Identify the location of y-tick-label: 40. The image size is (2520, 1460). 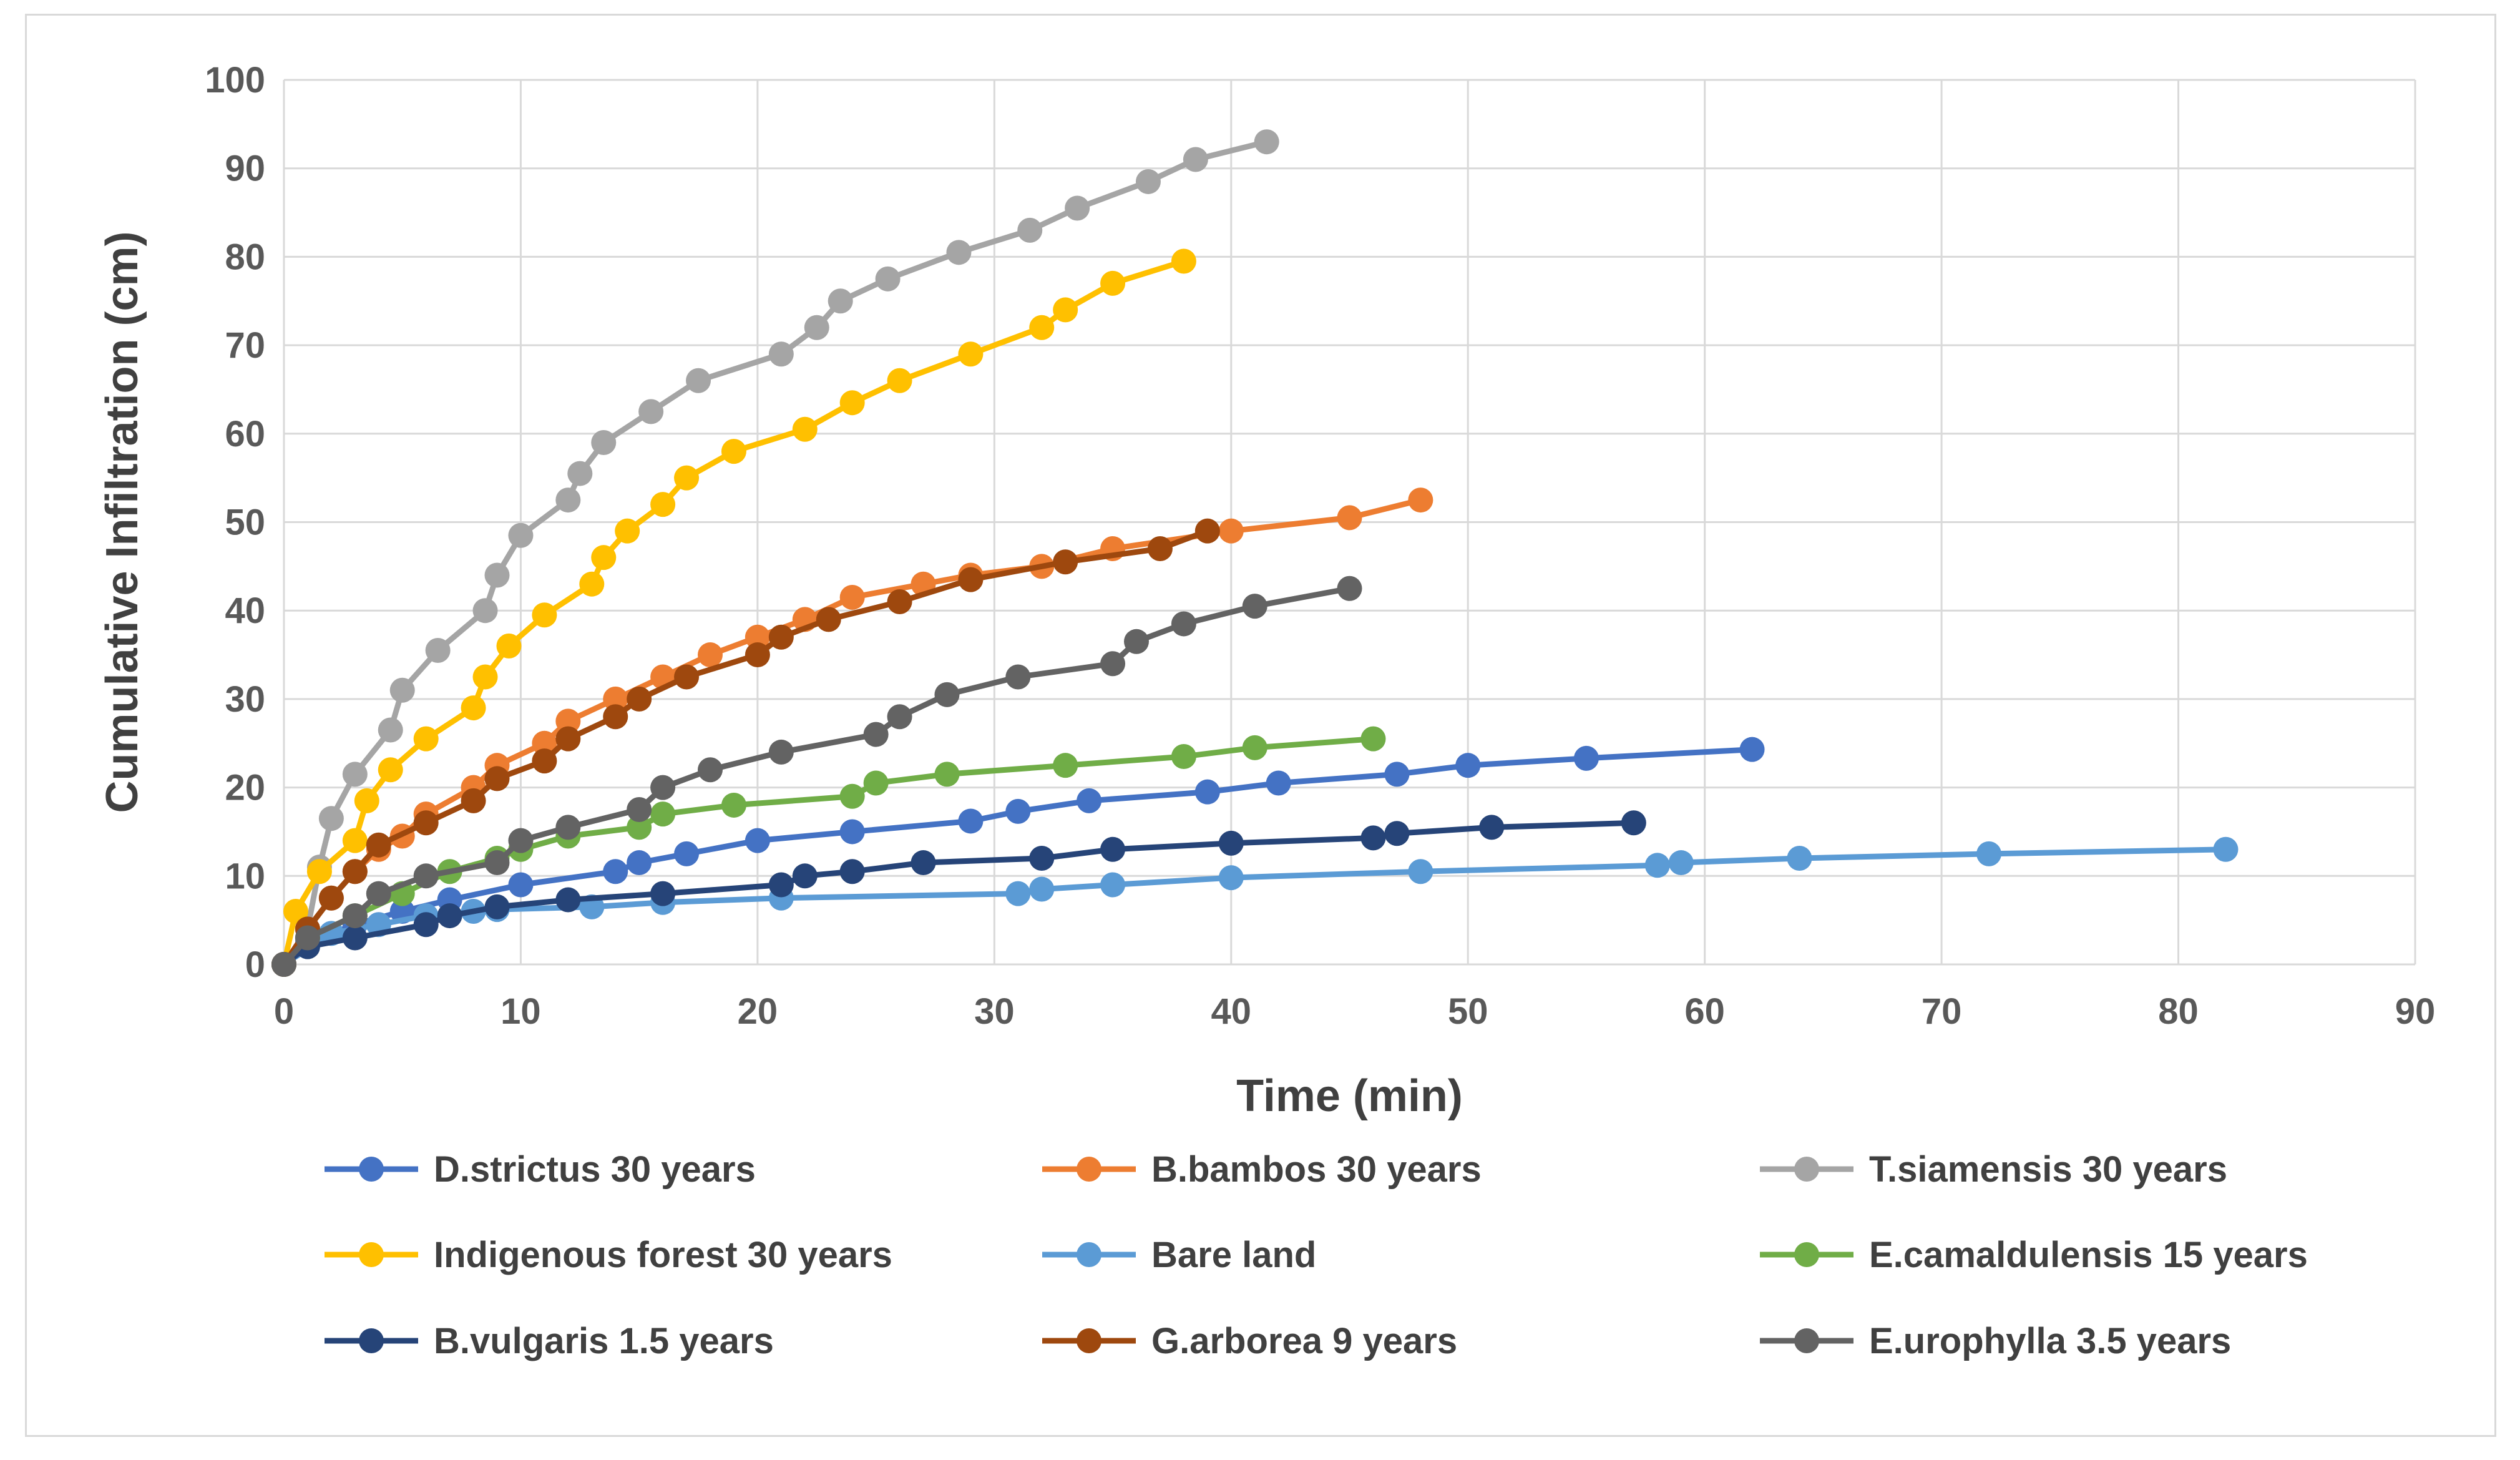
(245, 610).